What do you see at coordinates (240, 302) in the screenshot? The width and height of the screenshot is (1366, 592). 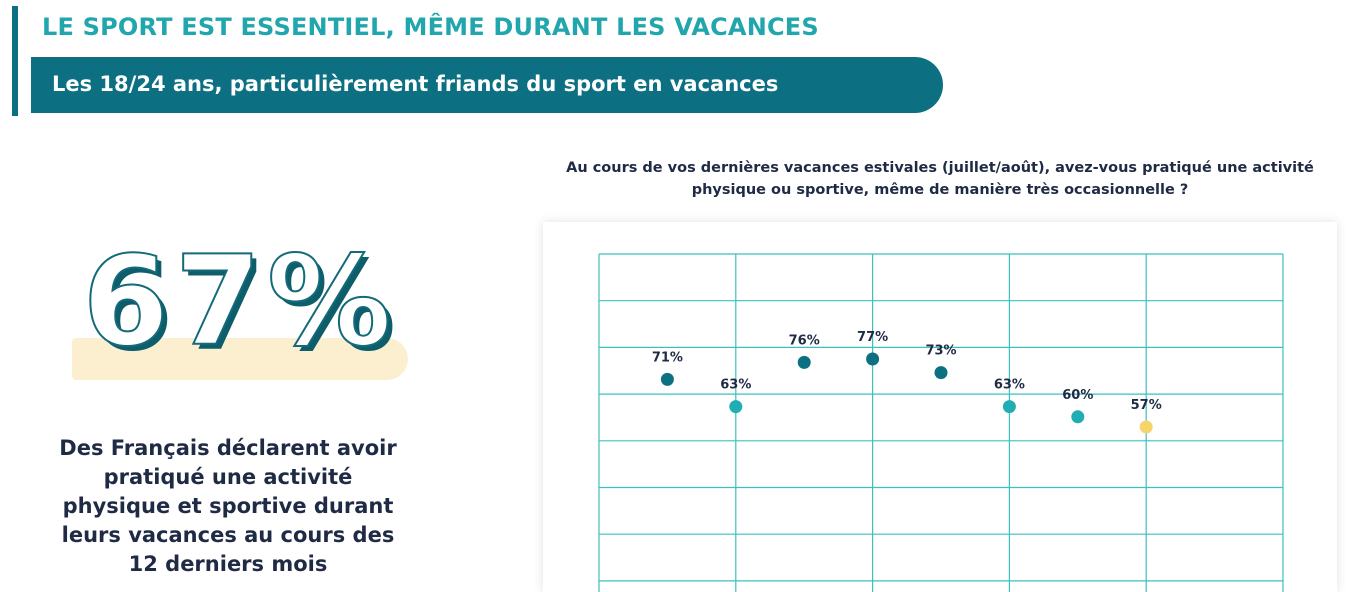 I see `big-number: 67%` at bounding box center [240, 302].